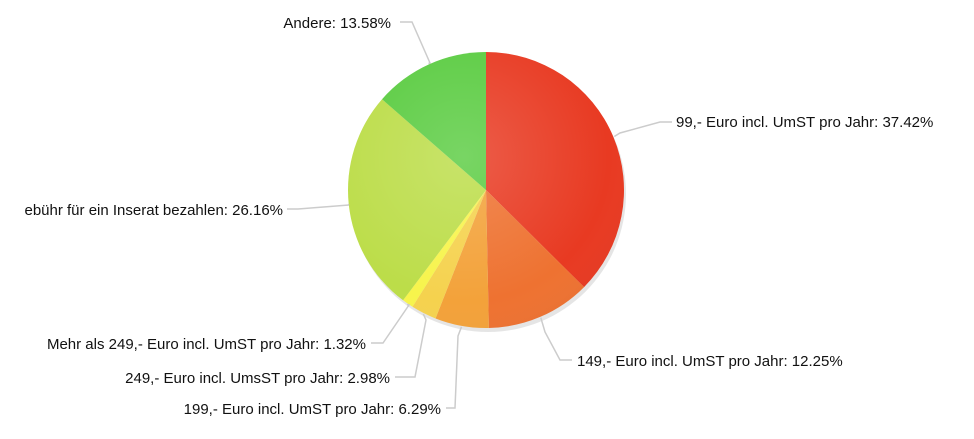 The height and width of the screenshot is (439, 974). Describe the element at coordinates (153, 210) in the screenshot. I see `data-label-ebuehr-fuer-ein-inserat-bezahlen: ebühr für ein Inserat bezahlen: 26.16%` at that location.